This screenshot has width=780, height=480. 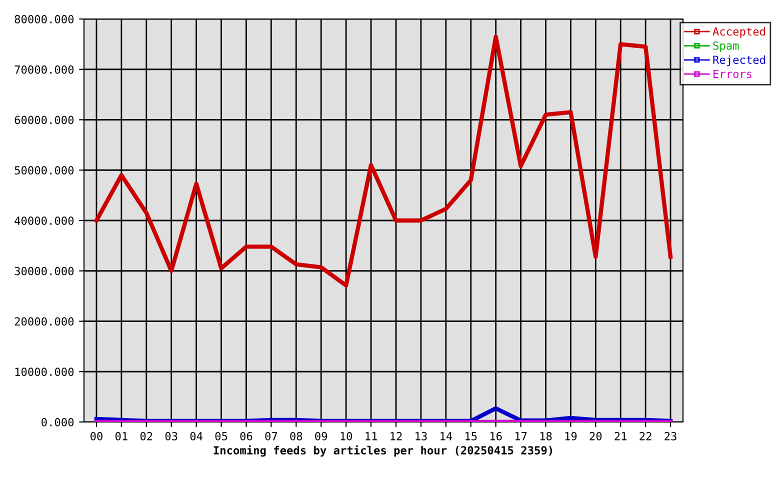 I want to click on y-tick-label: 20000.000, so click(x=44, y=321).